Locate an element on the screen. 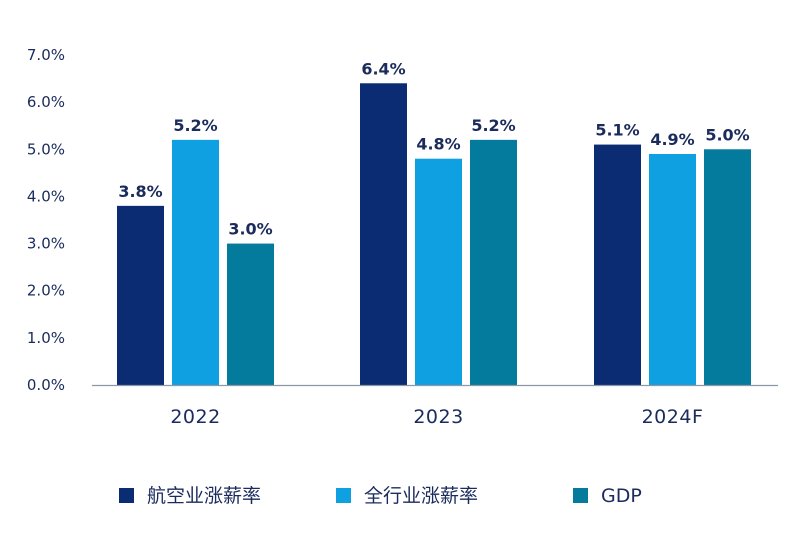  y-tick-label: 1.0% is located at coordinates (46, 338).